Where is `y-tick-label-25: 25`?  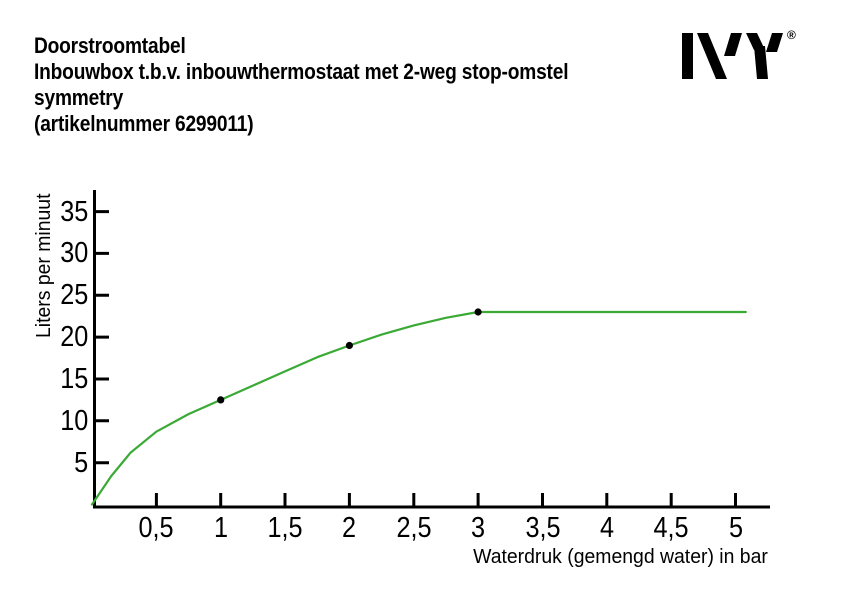 y-tick-label-25: 25 is located at coordinates (73, 295).